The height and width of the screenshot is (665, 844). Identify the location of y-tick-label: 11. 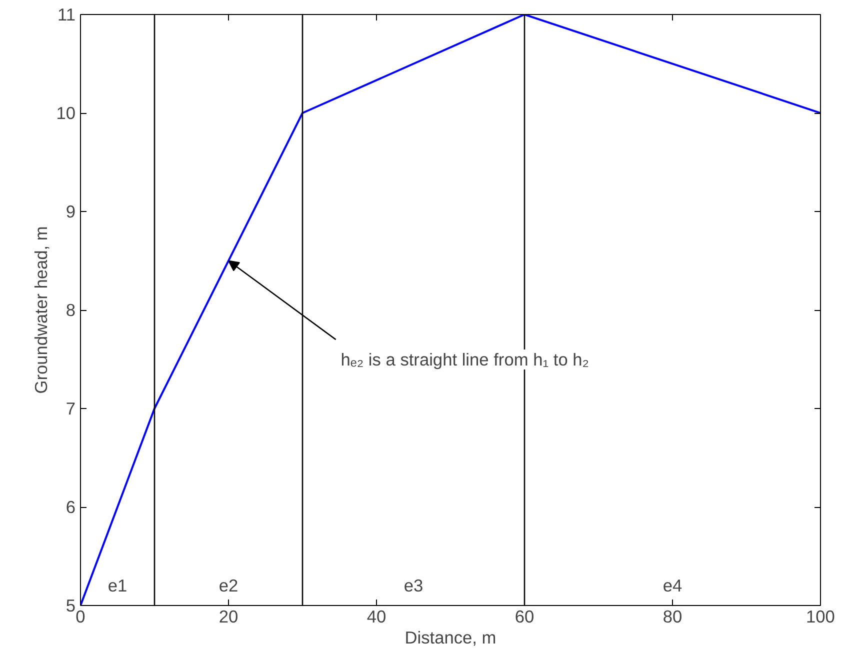
(67, 14).